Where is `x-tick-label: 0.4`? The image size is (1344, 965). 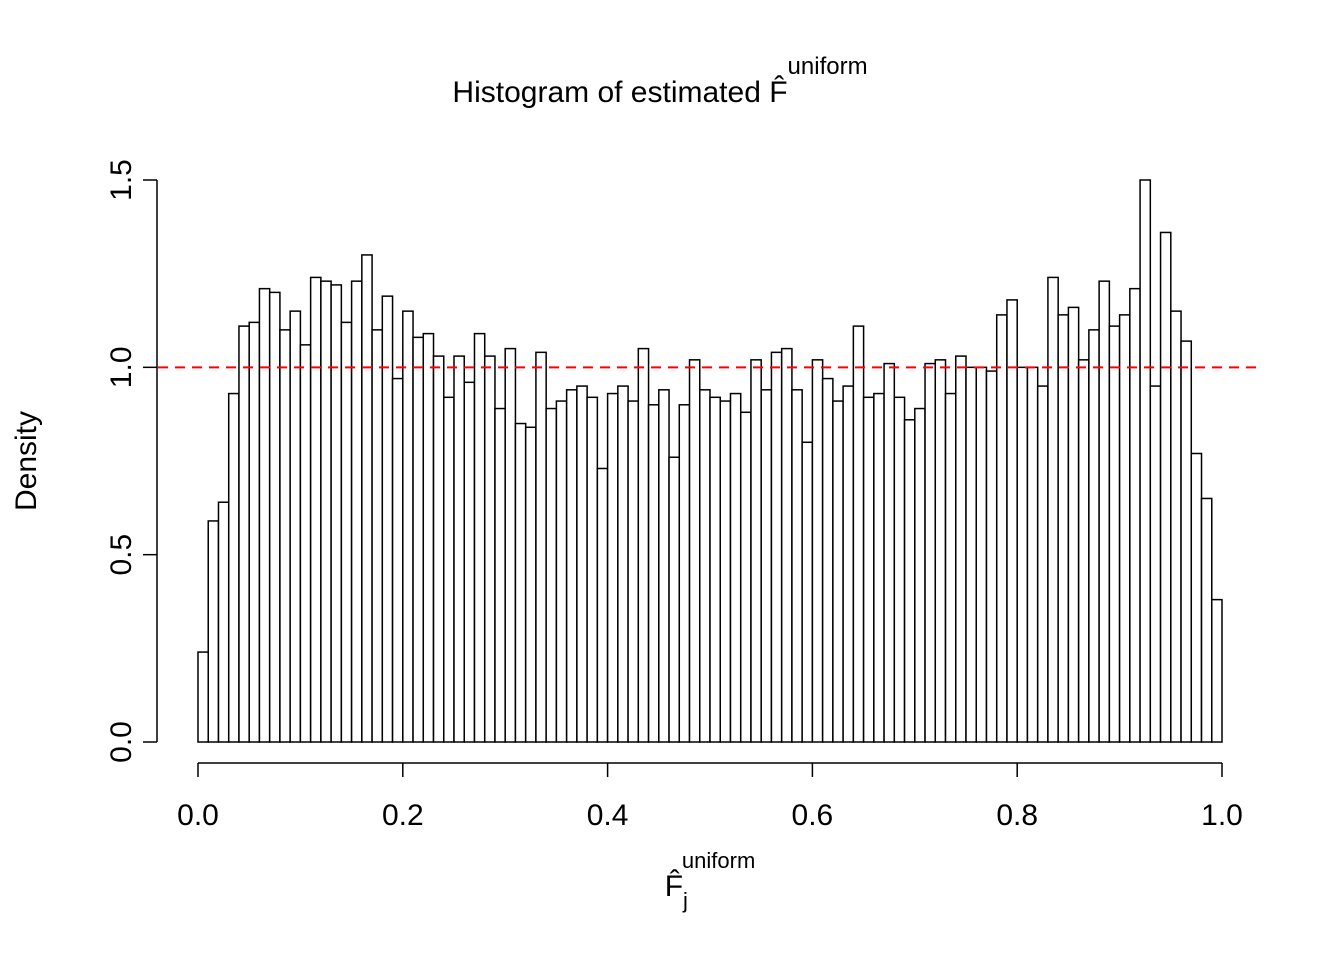 x-tick-label: 0.4 is located at coordinates (608, 815).